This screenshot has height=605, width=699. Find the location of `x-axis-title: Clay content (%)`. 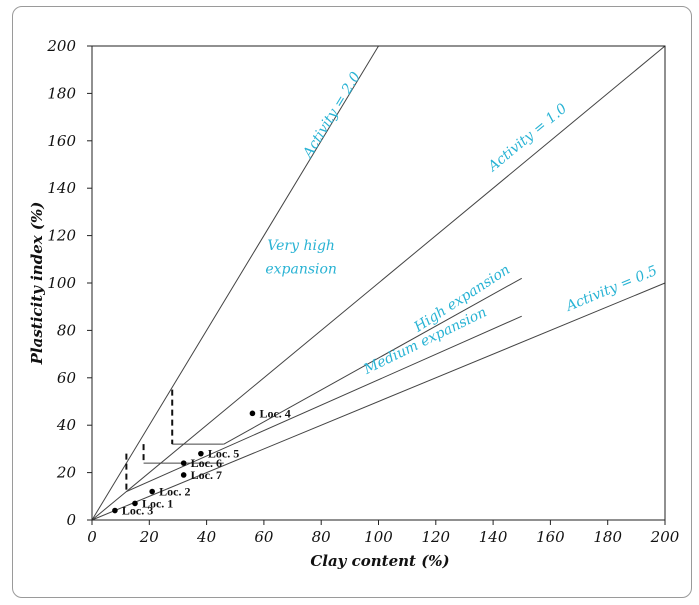

x-axis-title: Clay content (%) is located at coordinates (379, 561).